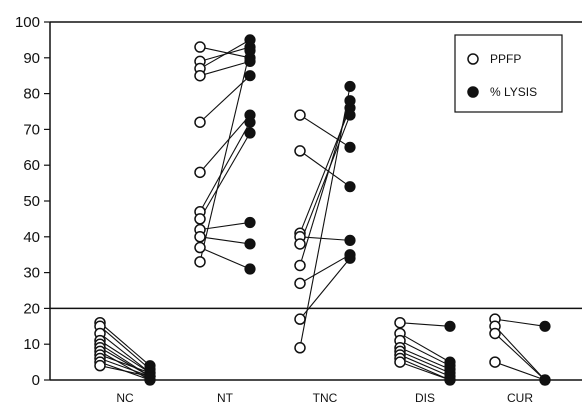  I want to click on x-category-label: NT, so click(225, 398).